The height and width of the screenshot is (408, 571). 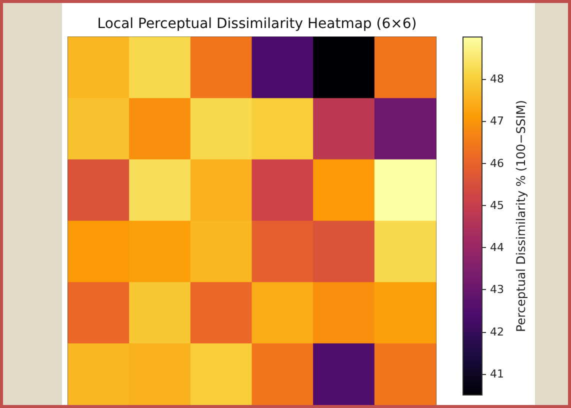 What do you see at coordinates (497, 373) in the screenshot?
I see `color-bar-label: 41` at bounding box center [497, 373].